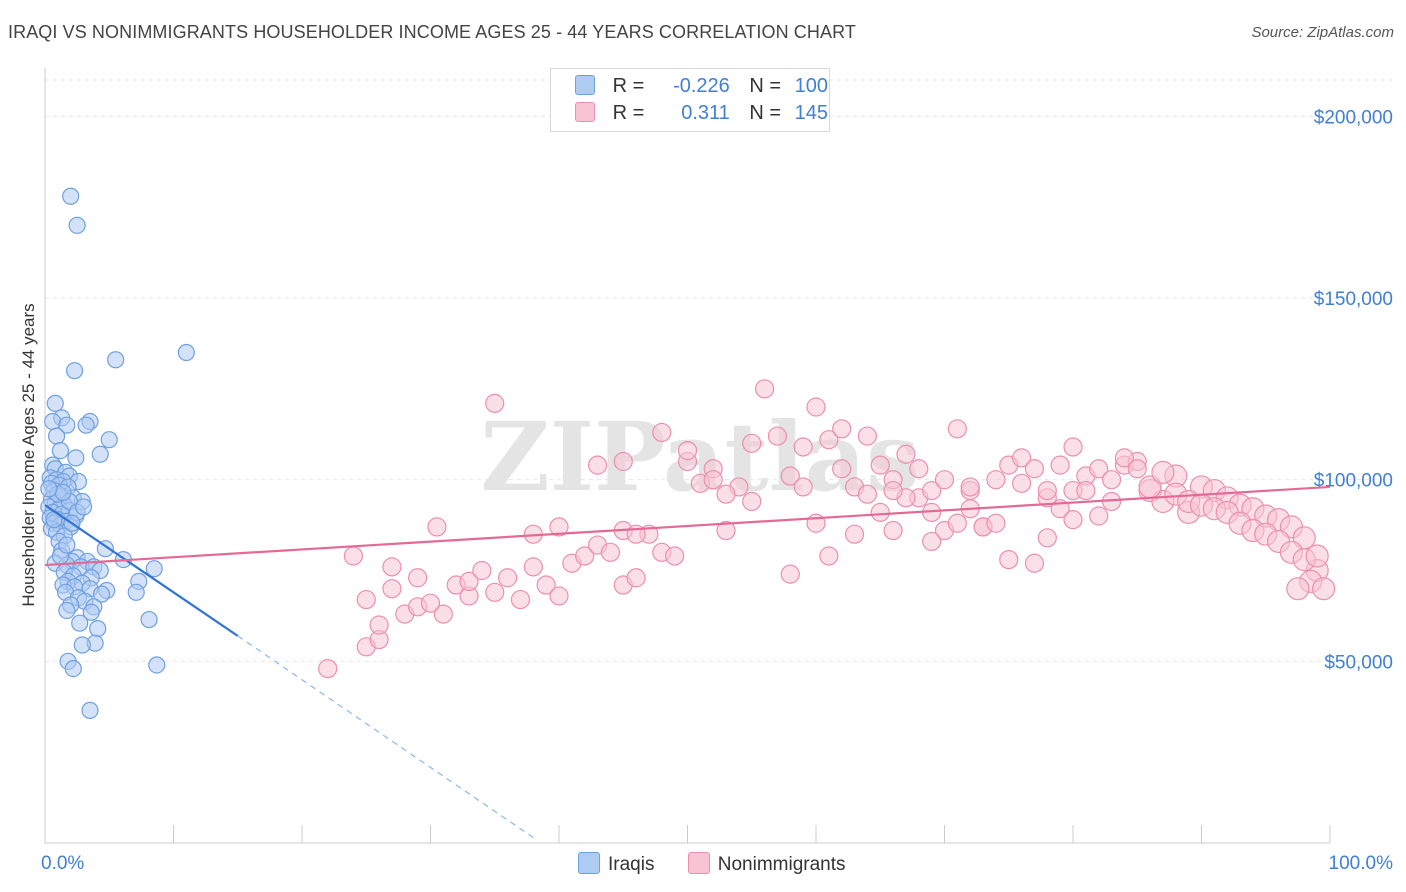  What do you see at coordinates (28, 454) in the screenshot?
I see `y-axis-title: Householder Income Ages 25 - 44 years` at bounding box center [28, 454].